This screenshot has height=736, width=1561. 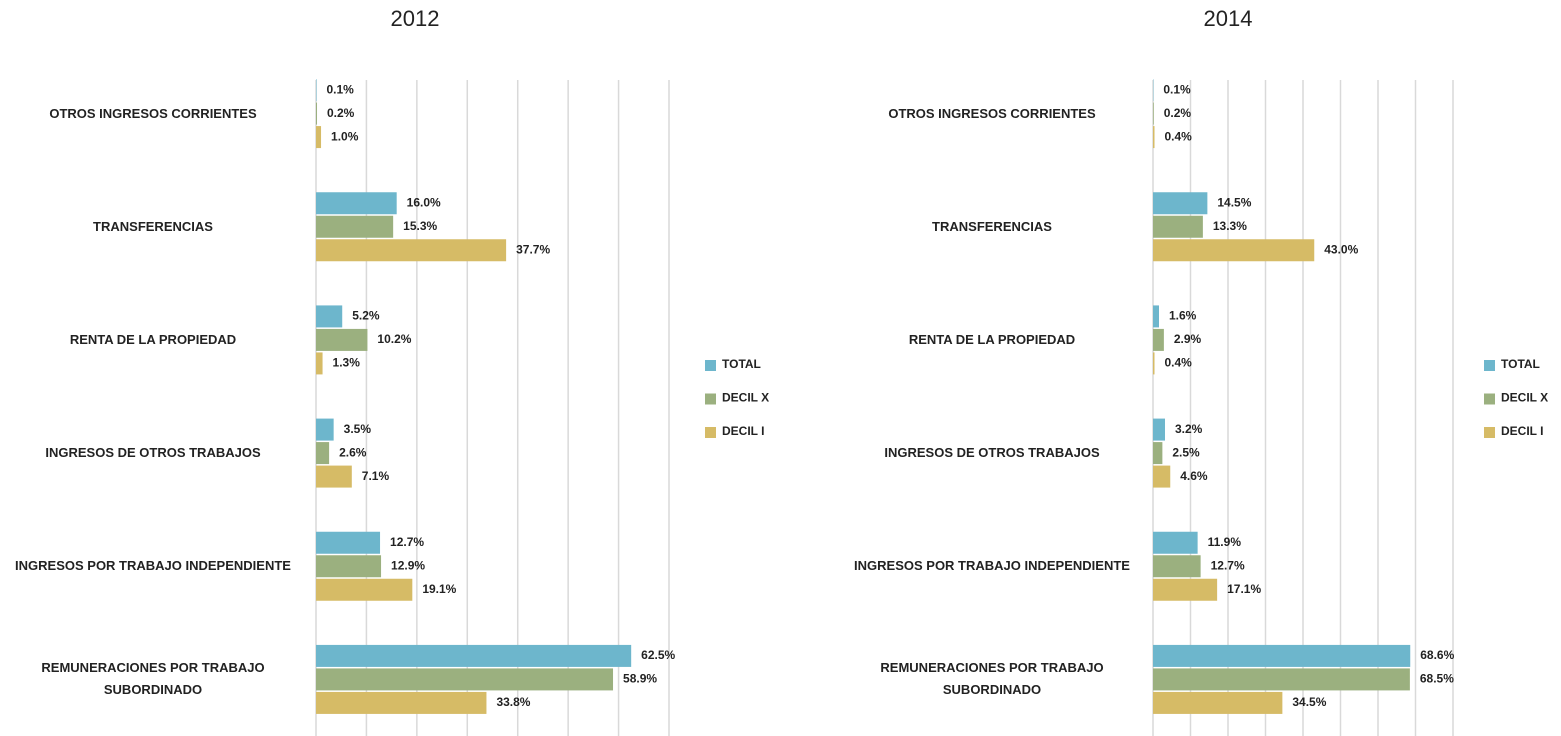 What do you see at coordinates (533, 249) in the screenshot?
I see `value-label: 37.7%` at bounding box center [533, 249].